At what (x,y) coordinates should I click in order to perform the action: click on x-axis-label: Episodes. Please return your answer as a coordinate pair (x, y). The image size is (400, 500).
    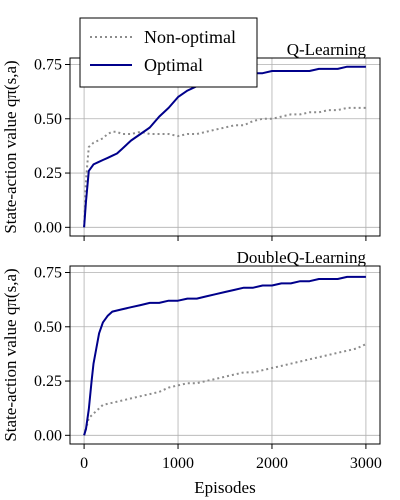
    Looking at the image, I should click on (224, 487).